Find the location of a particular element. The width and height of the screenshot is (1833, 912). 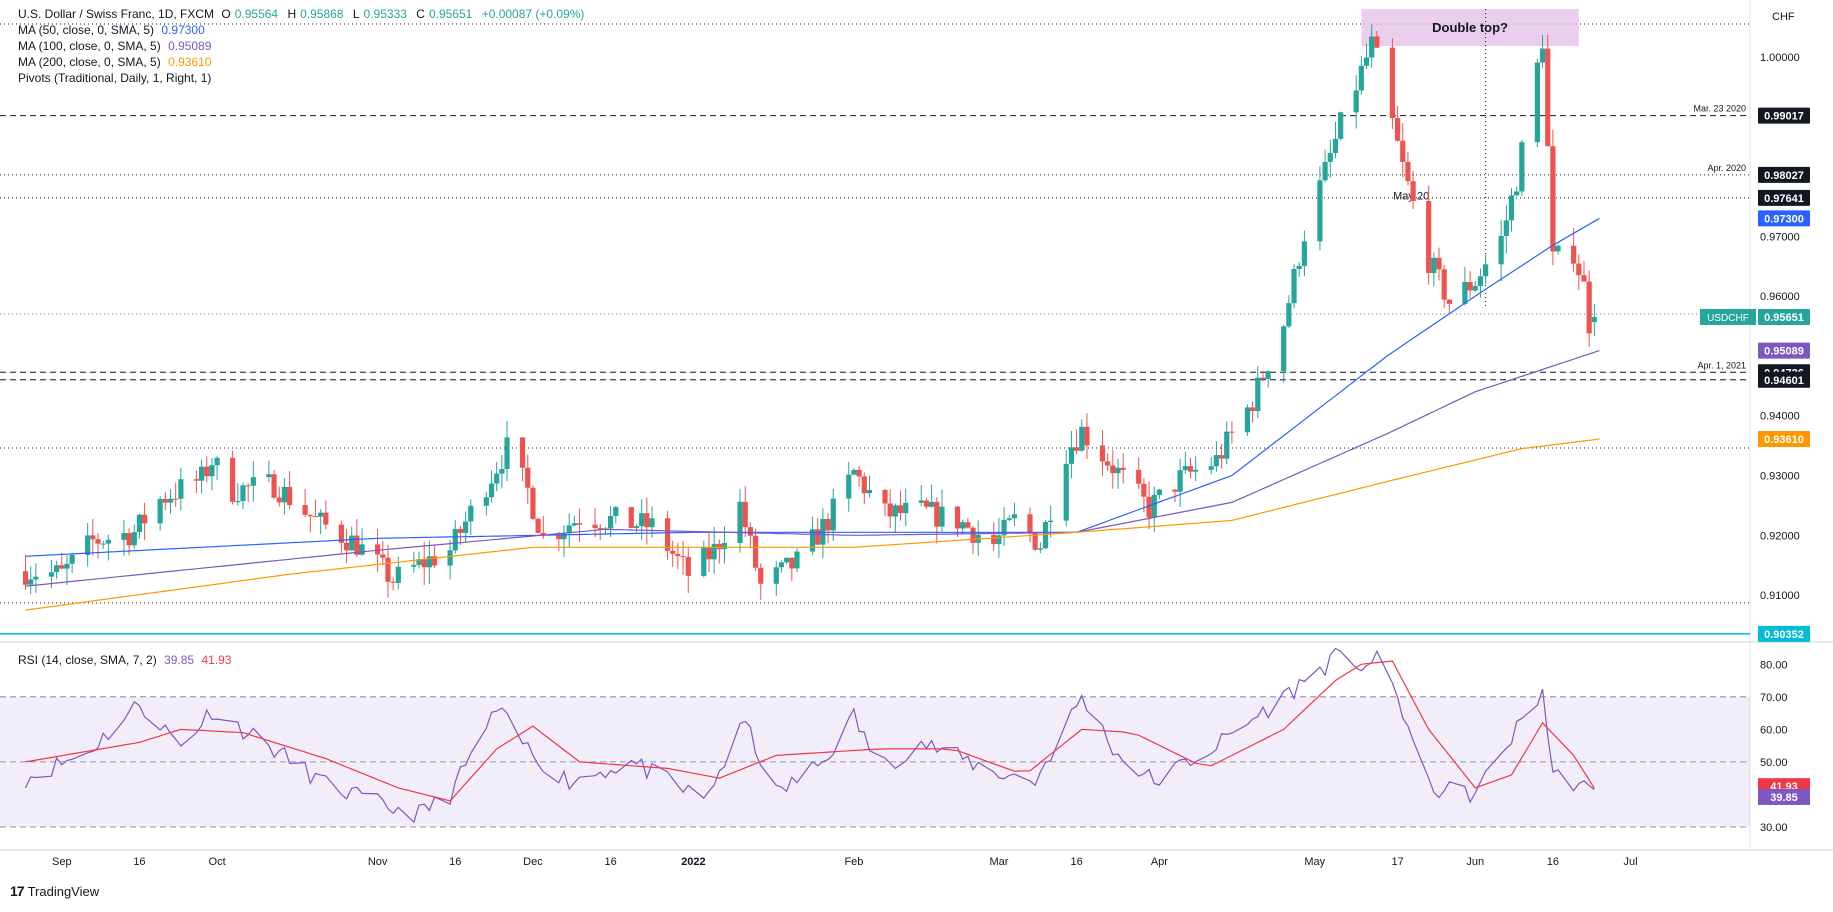

price-axis-tick-6: 1.00000 is located at coordinates (1780, 58).